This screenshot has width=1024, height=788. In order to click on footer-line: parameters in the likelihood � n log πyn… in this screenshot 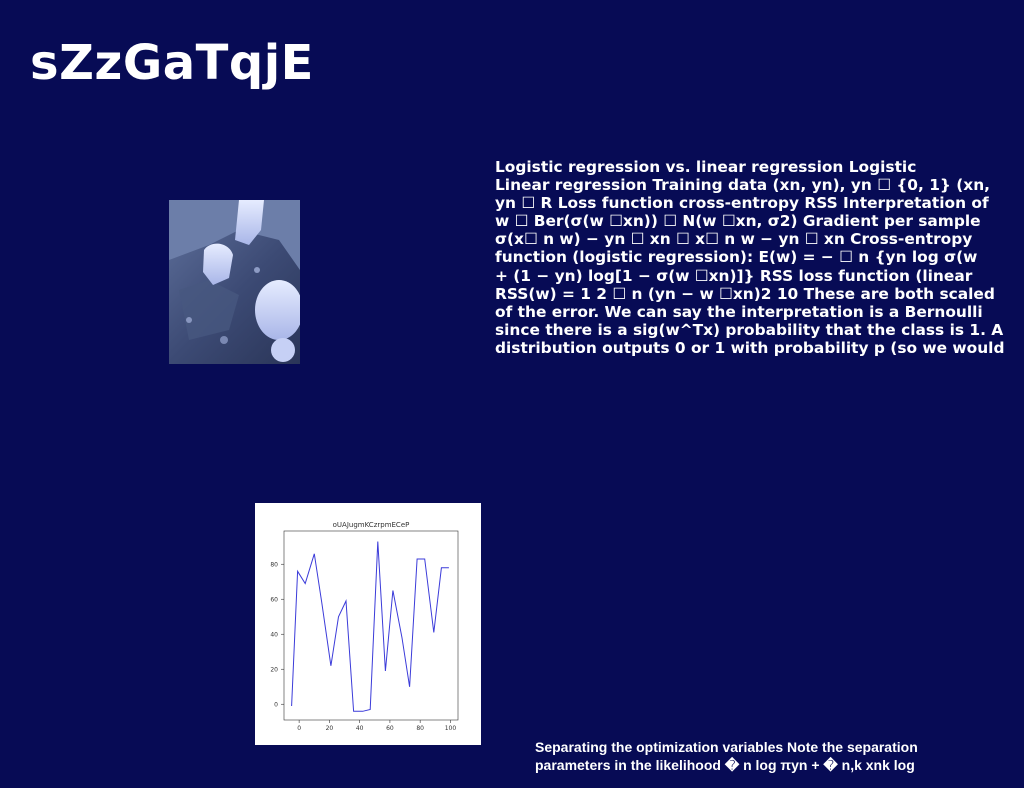, I will do `click(725, 765)`.